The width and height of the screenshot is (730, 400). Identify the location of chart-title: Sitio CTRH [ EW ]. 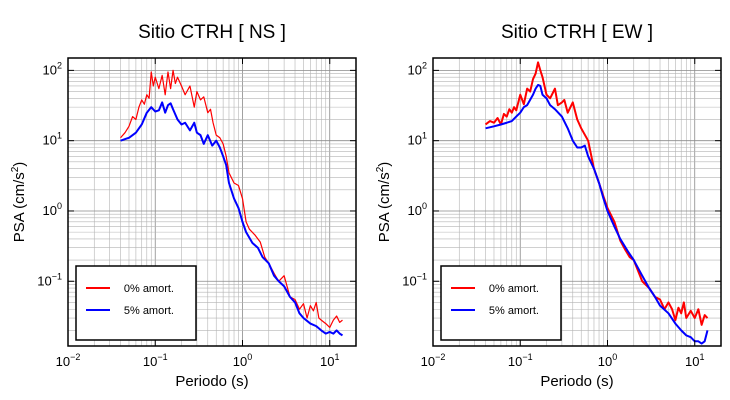
(577, 32).